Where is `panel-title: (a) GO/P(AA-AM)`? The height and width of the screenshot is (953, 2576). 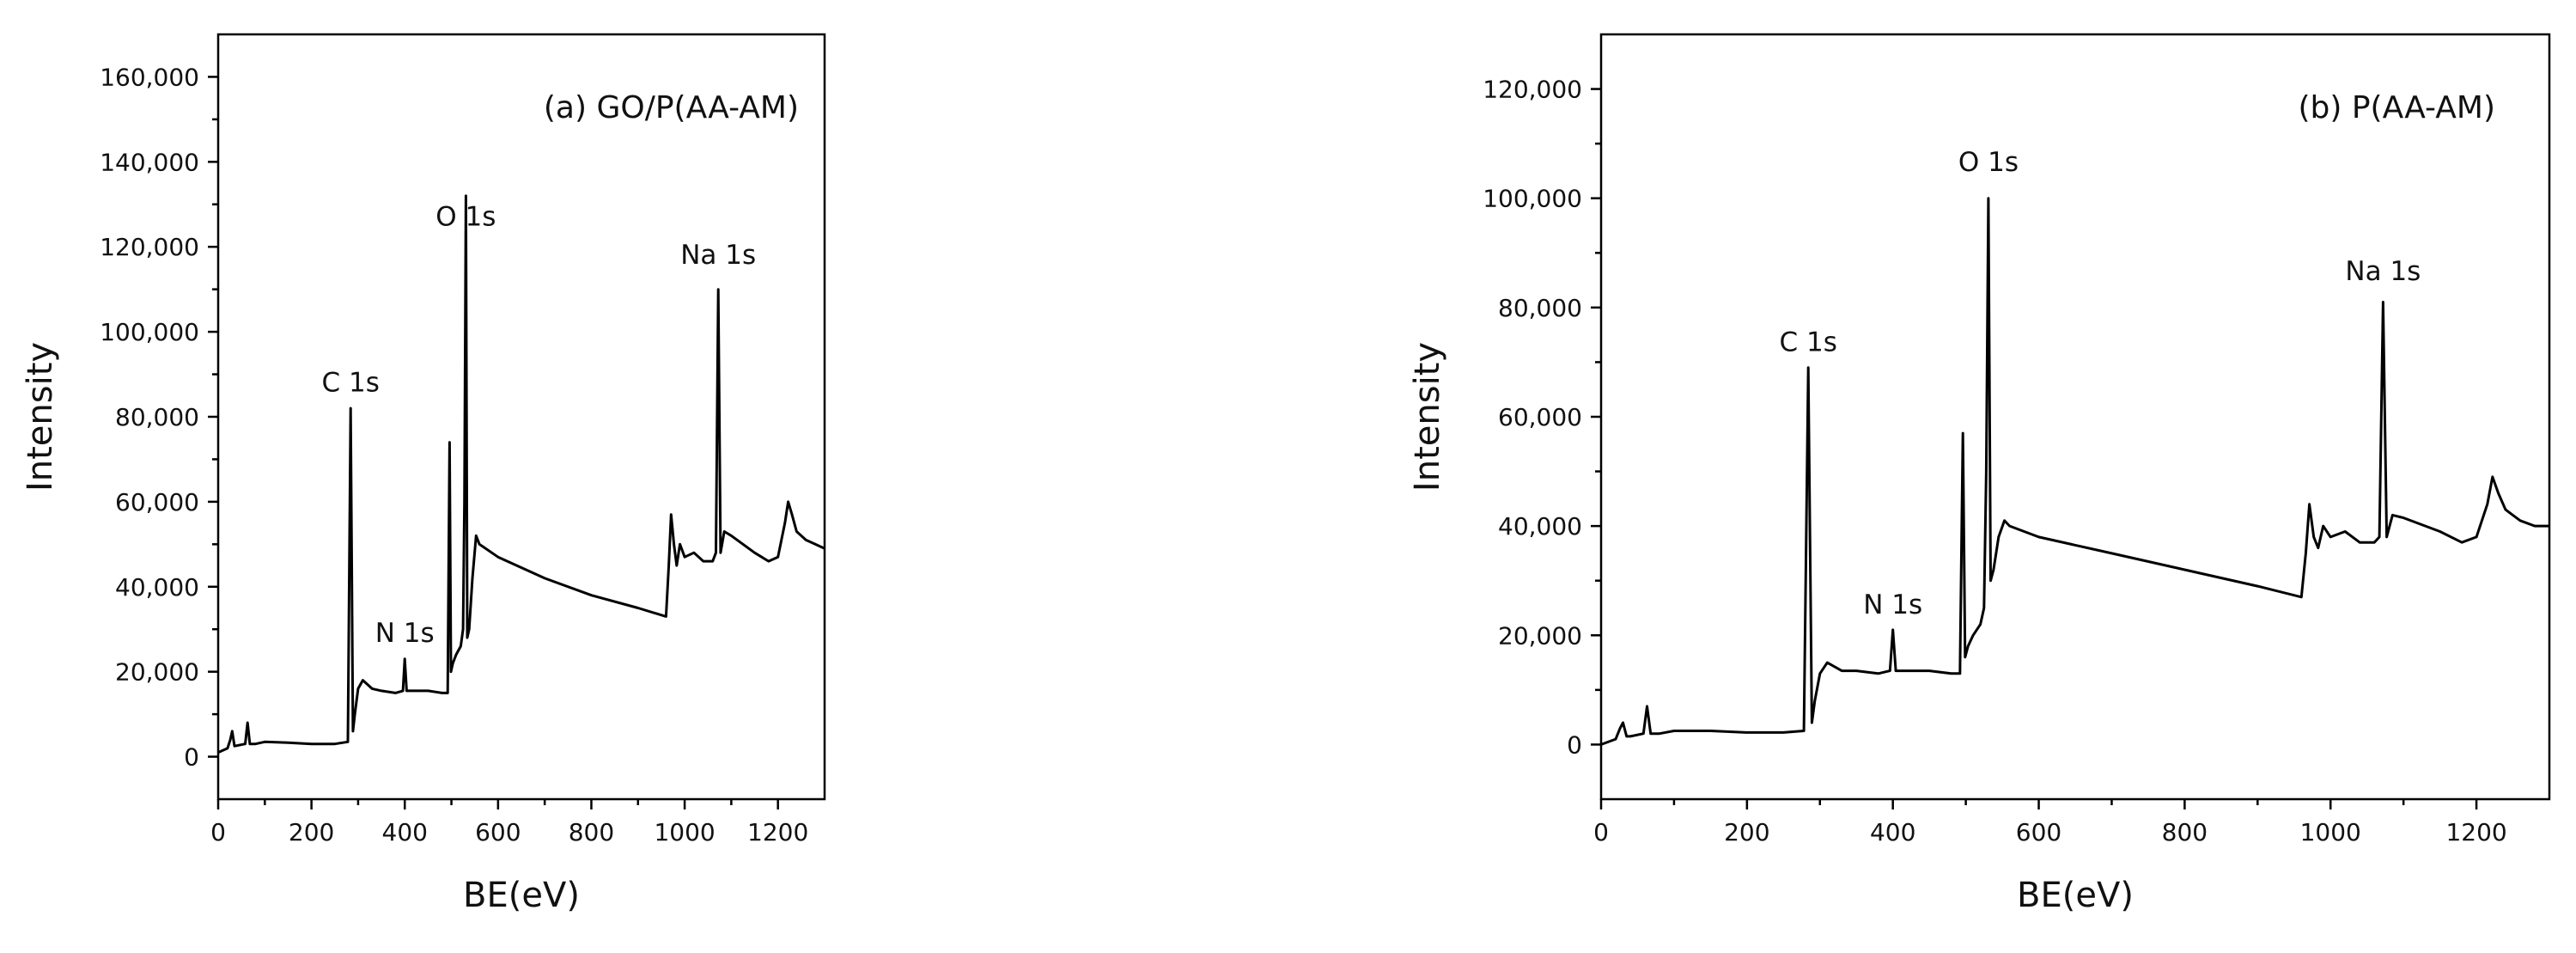
panel-title: (a) GO/P(AA-AM) is located at coordinates (671, 108).